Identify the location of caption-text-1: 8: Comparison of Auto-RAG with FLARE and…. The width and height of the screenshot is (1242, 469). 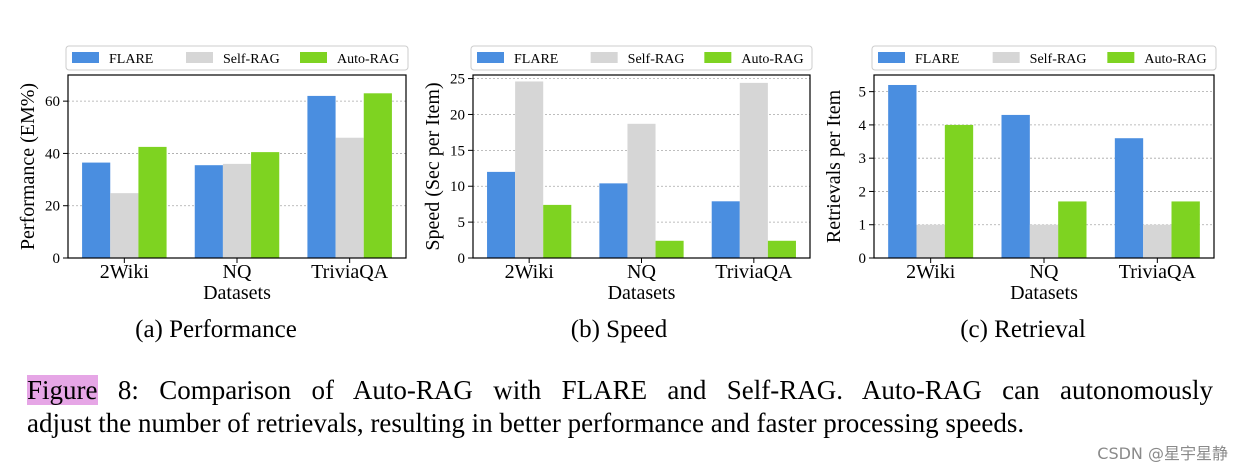
(655, 390).